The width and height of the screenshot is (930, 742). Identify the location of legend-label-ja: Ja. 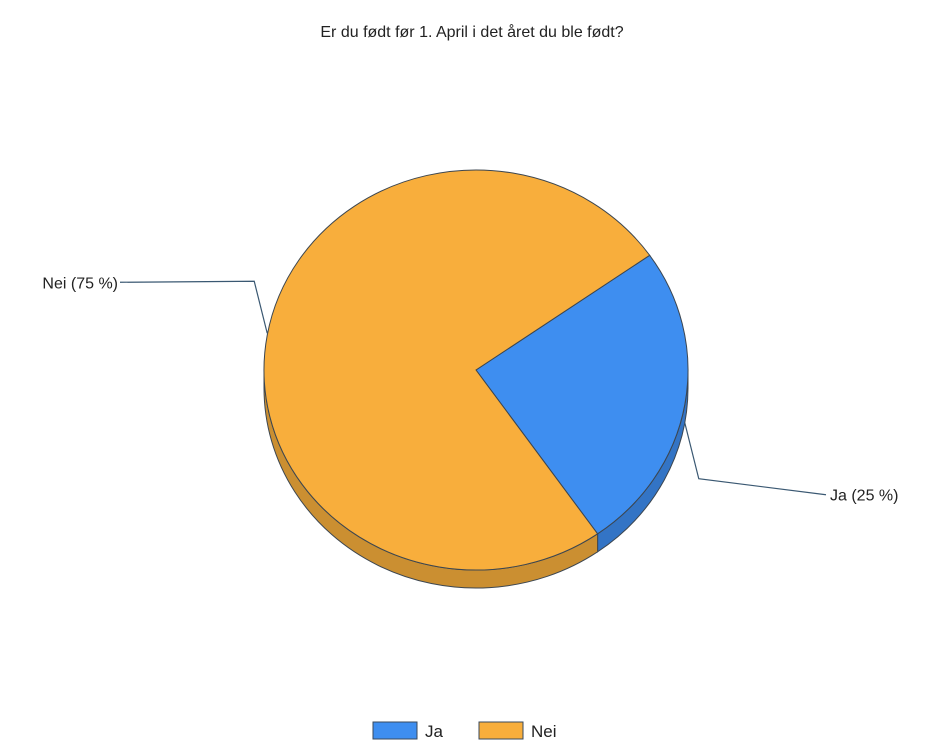
(434, 731).